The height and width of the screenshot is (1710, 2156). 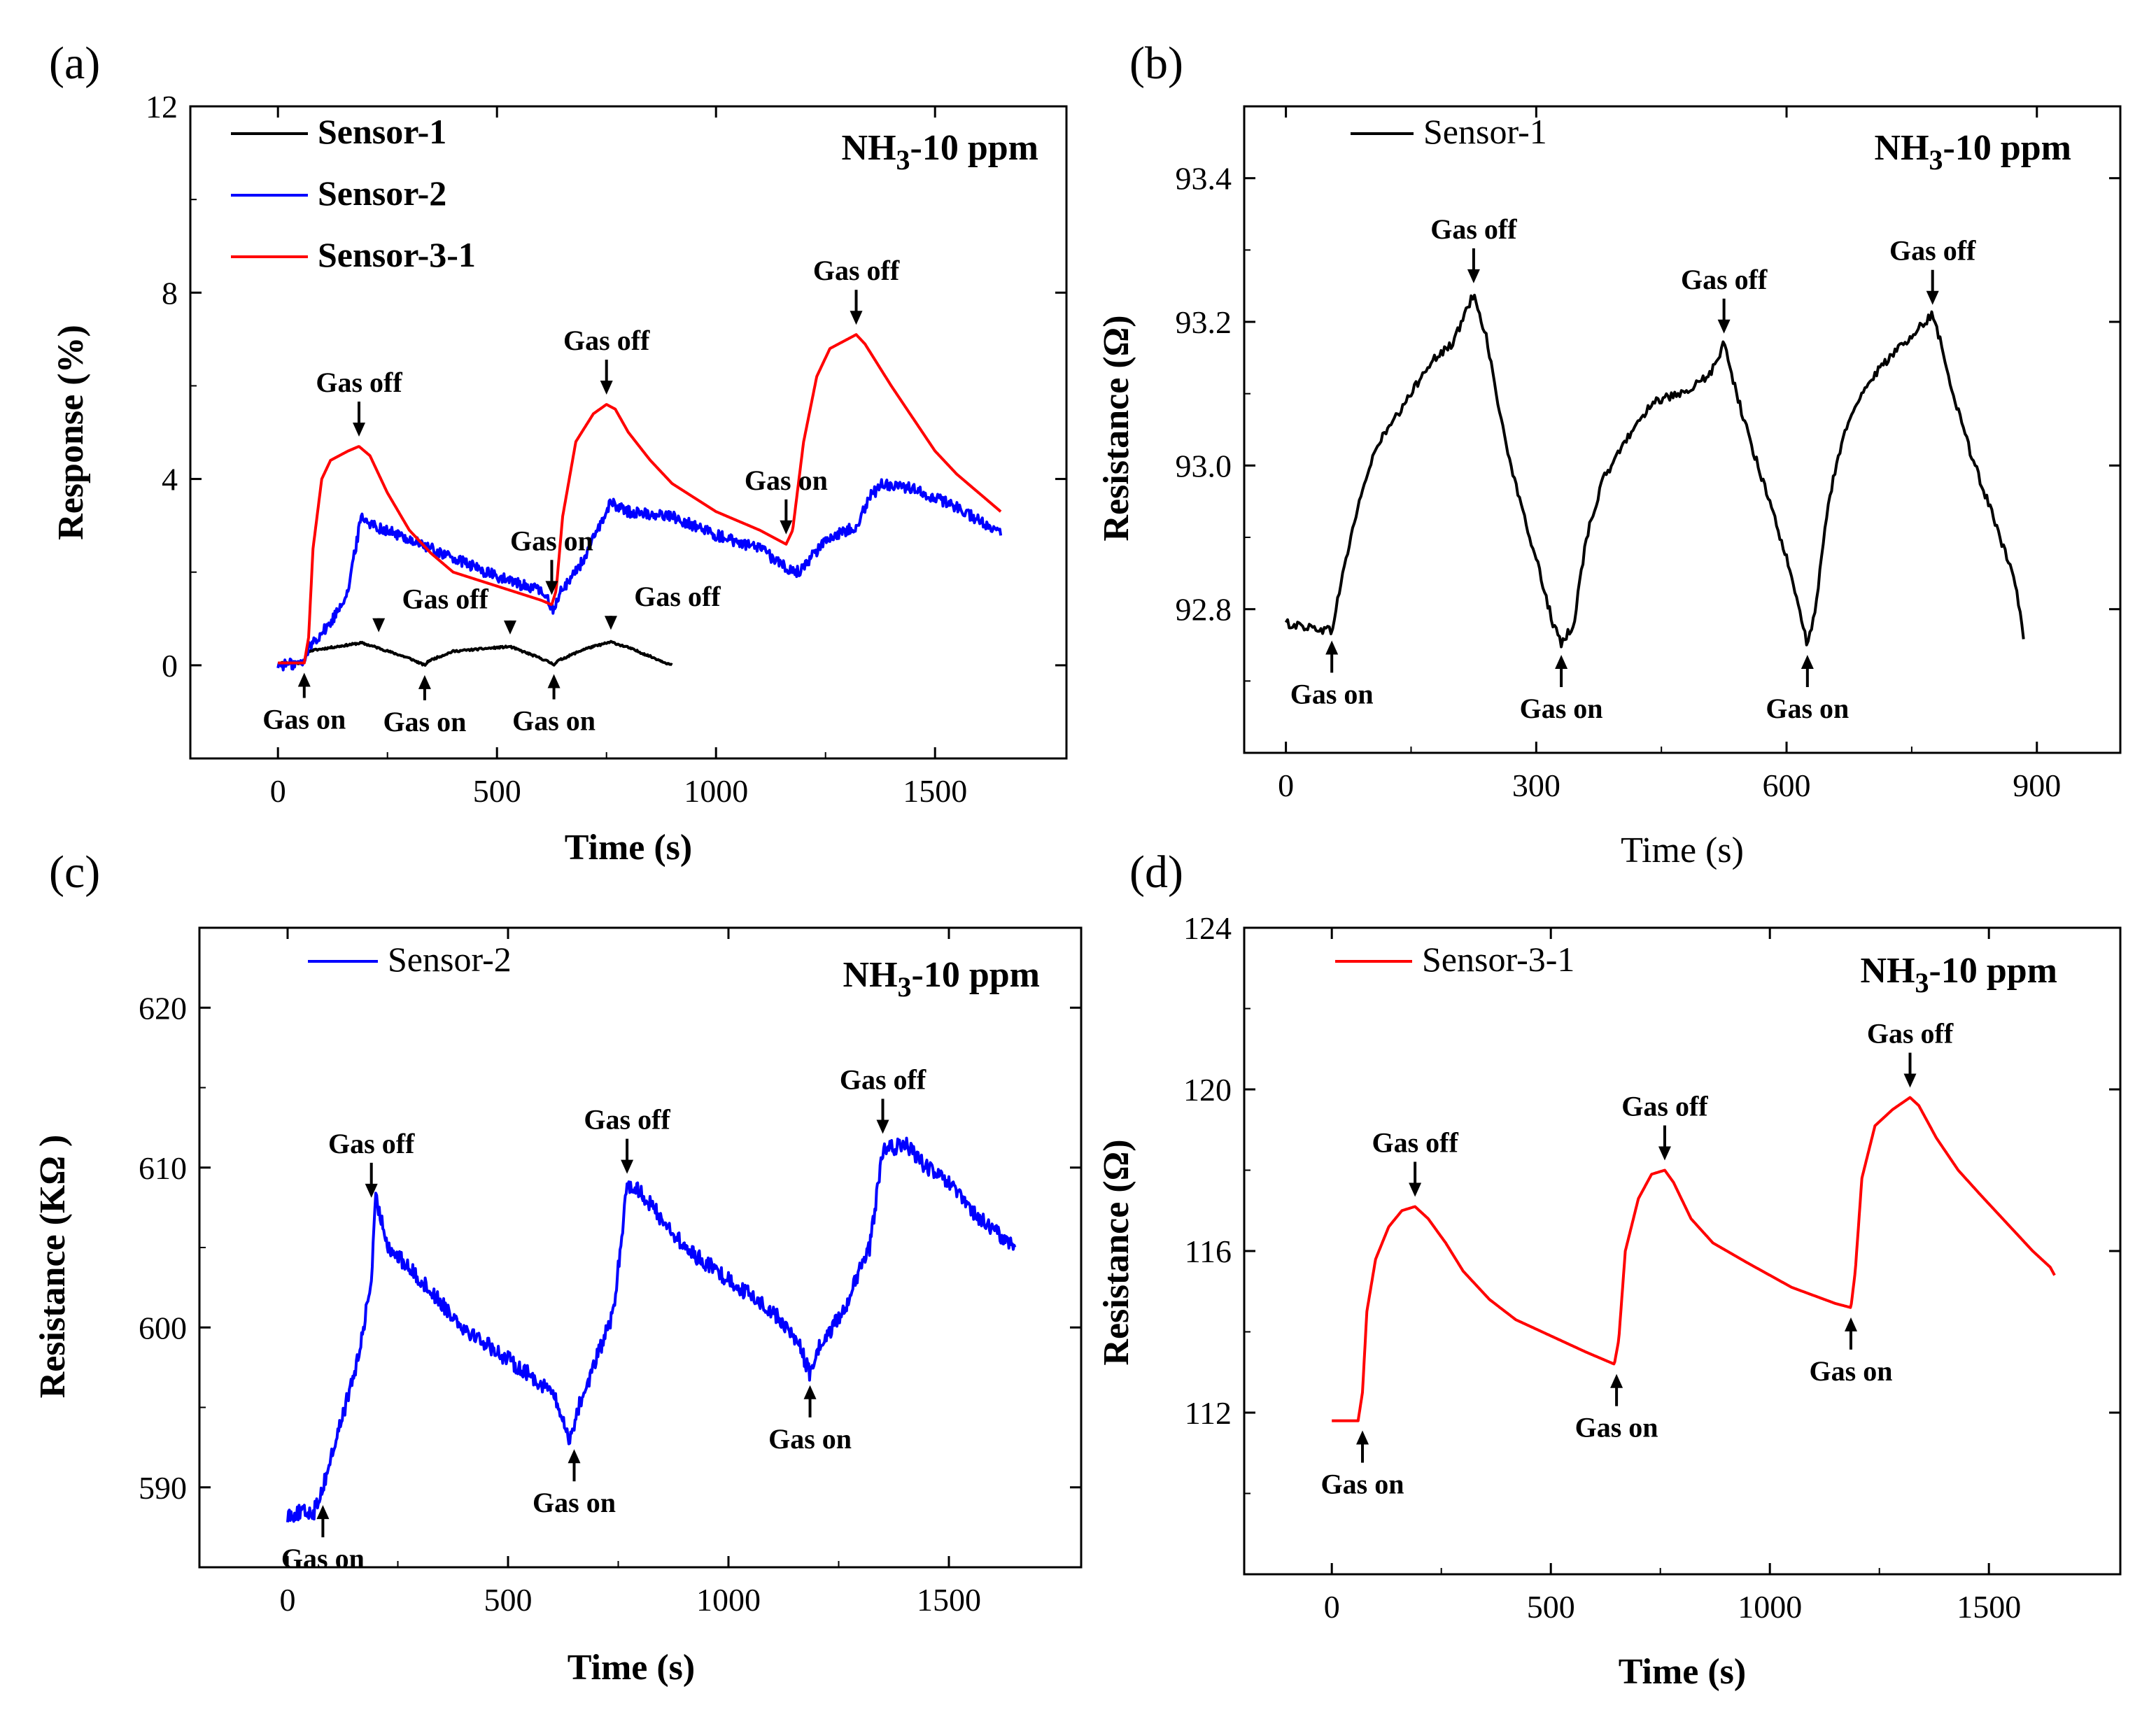 I want to click on panel-label-a: (a), so click(x=74, y=63).